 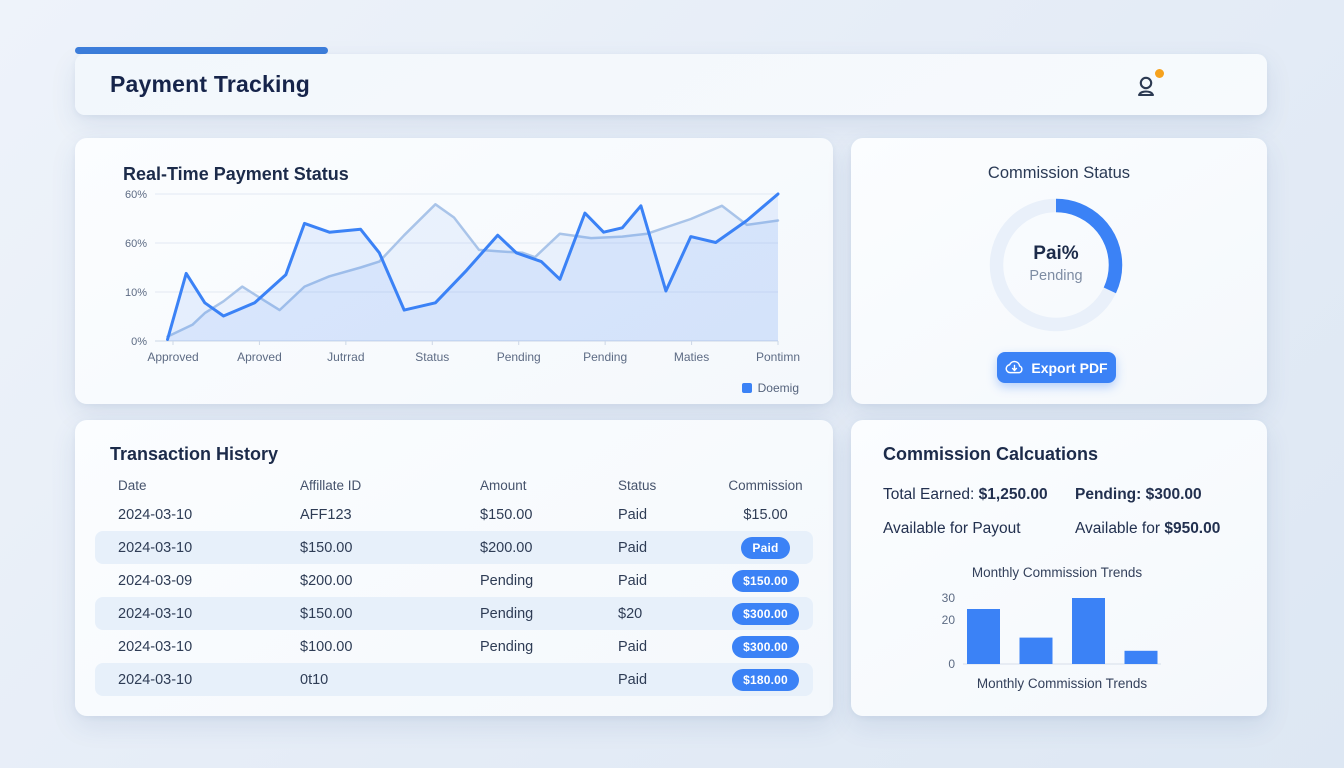 I want to click on stat-label: Total Earned:, so click(x=929, y=494).